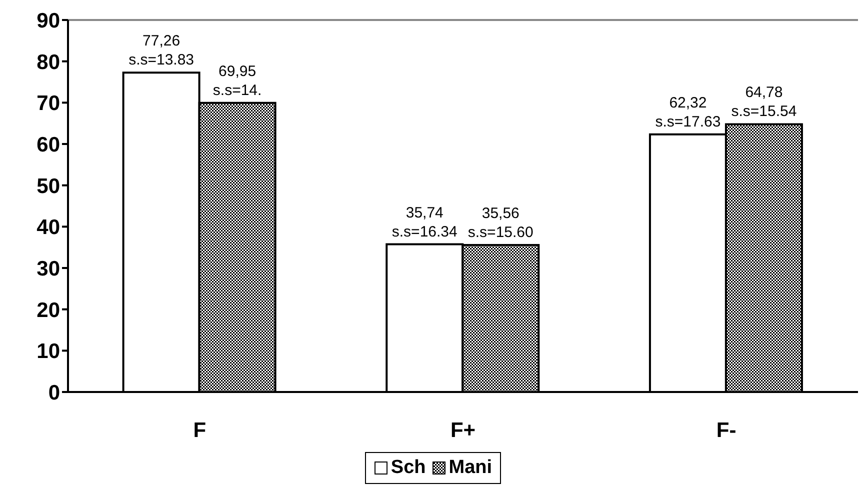  I want to click on data-label: 69,95 s.s=14., so click(237, 80).